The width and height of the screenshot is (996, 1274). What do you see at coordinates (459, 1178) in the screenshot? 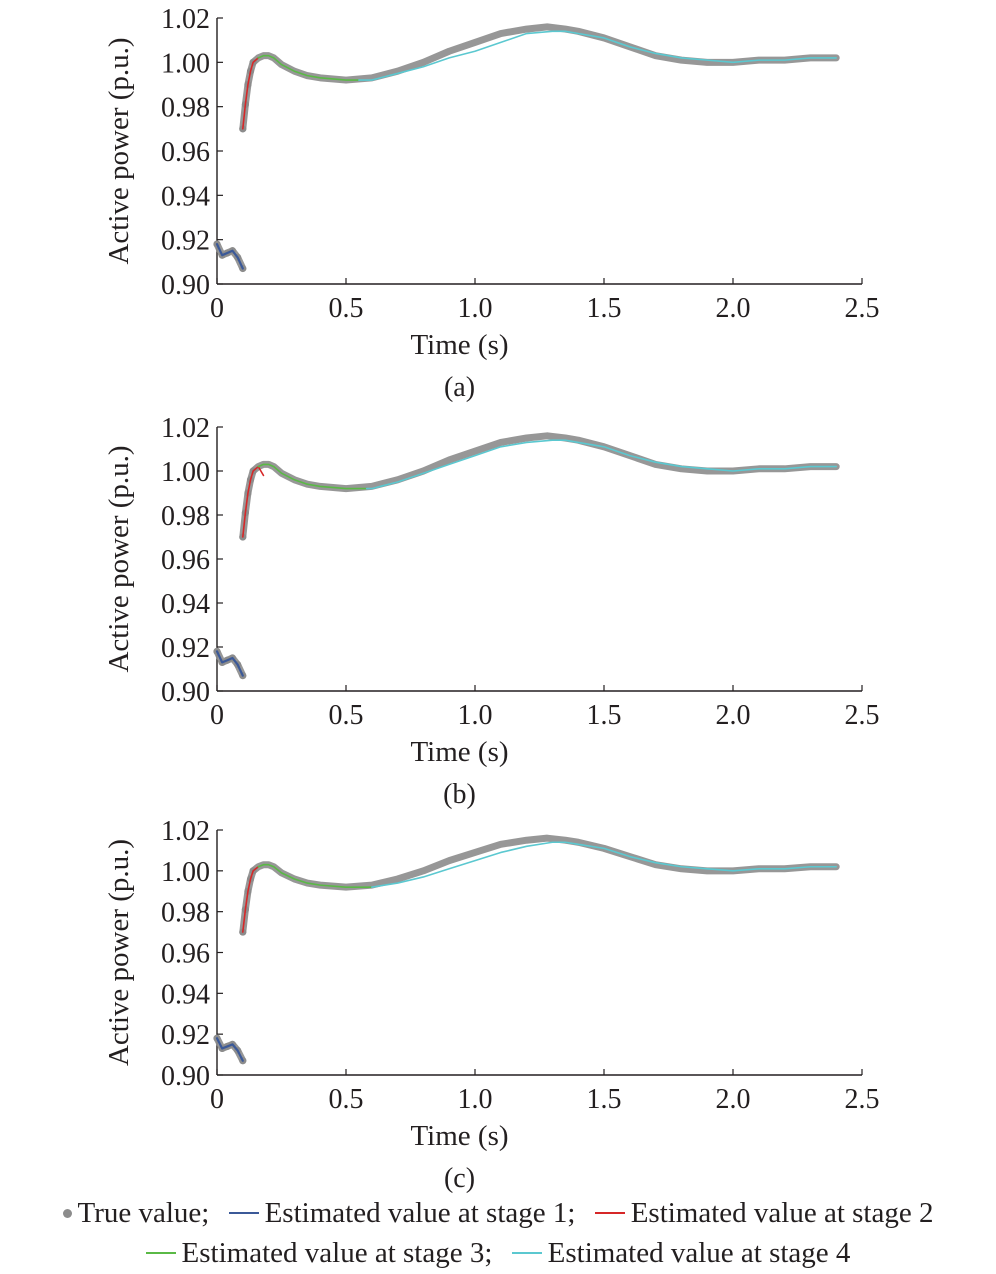
I see `panel-label: (c)` at bounding box center [459, 1178].